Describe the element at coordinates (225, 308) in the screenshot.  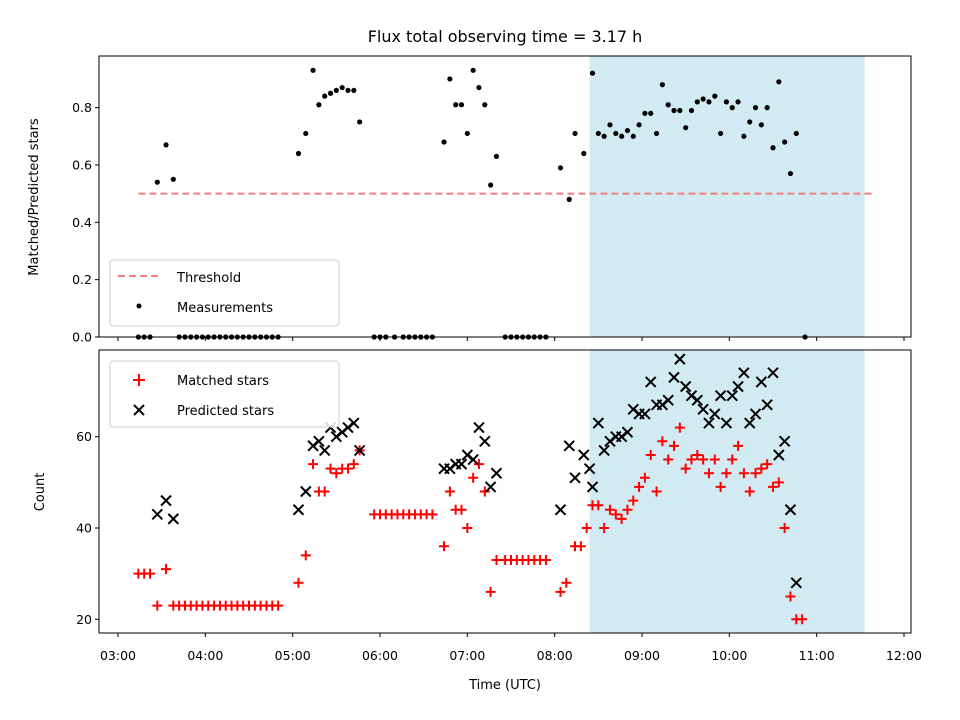
I see `legend-measurements-label: Measurements` at that location.